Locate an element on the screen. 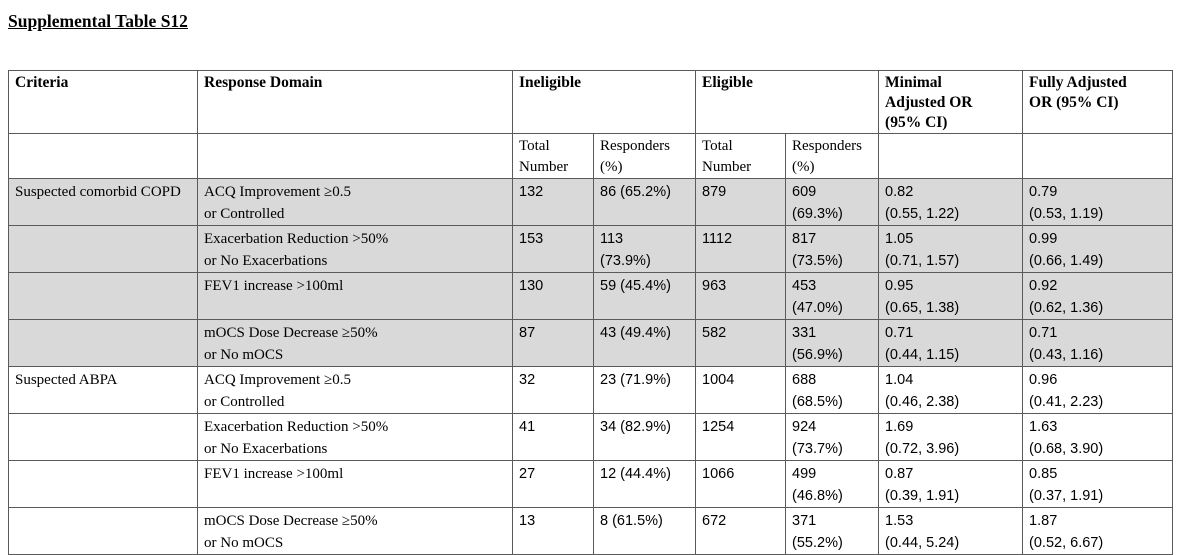 The width and height of the screenshot is (1180, 555). cell-eligible-total: 1112 is located at coordinates (741, 249).